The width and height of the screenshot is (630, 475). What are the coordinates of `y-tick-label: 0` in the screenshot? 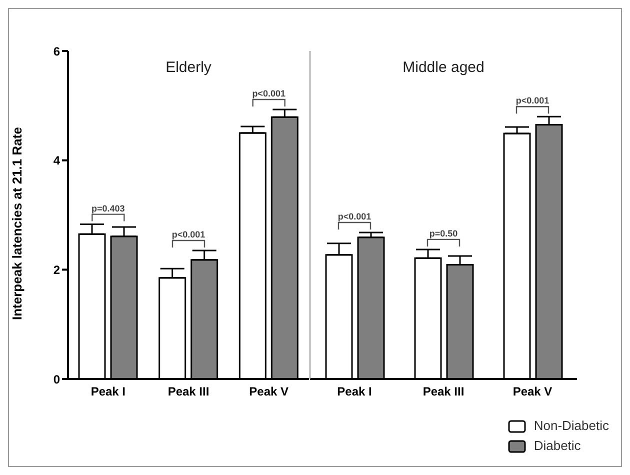 It's located at (56, 379).